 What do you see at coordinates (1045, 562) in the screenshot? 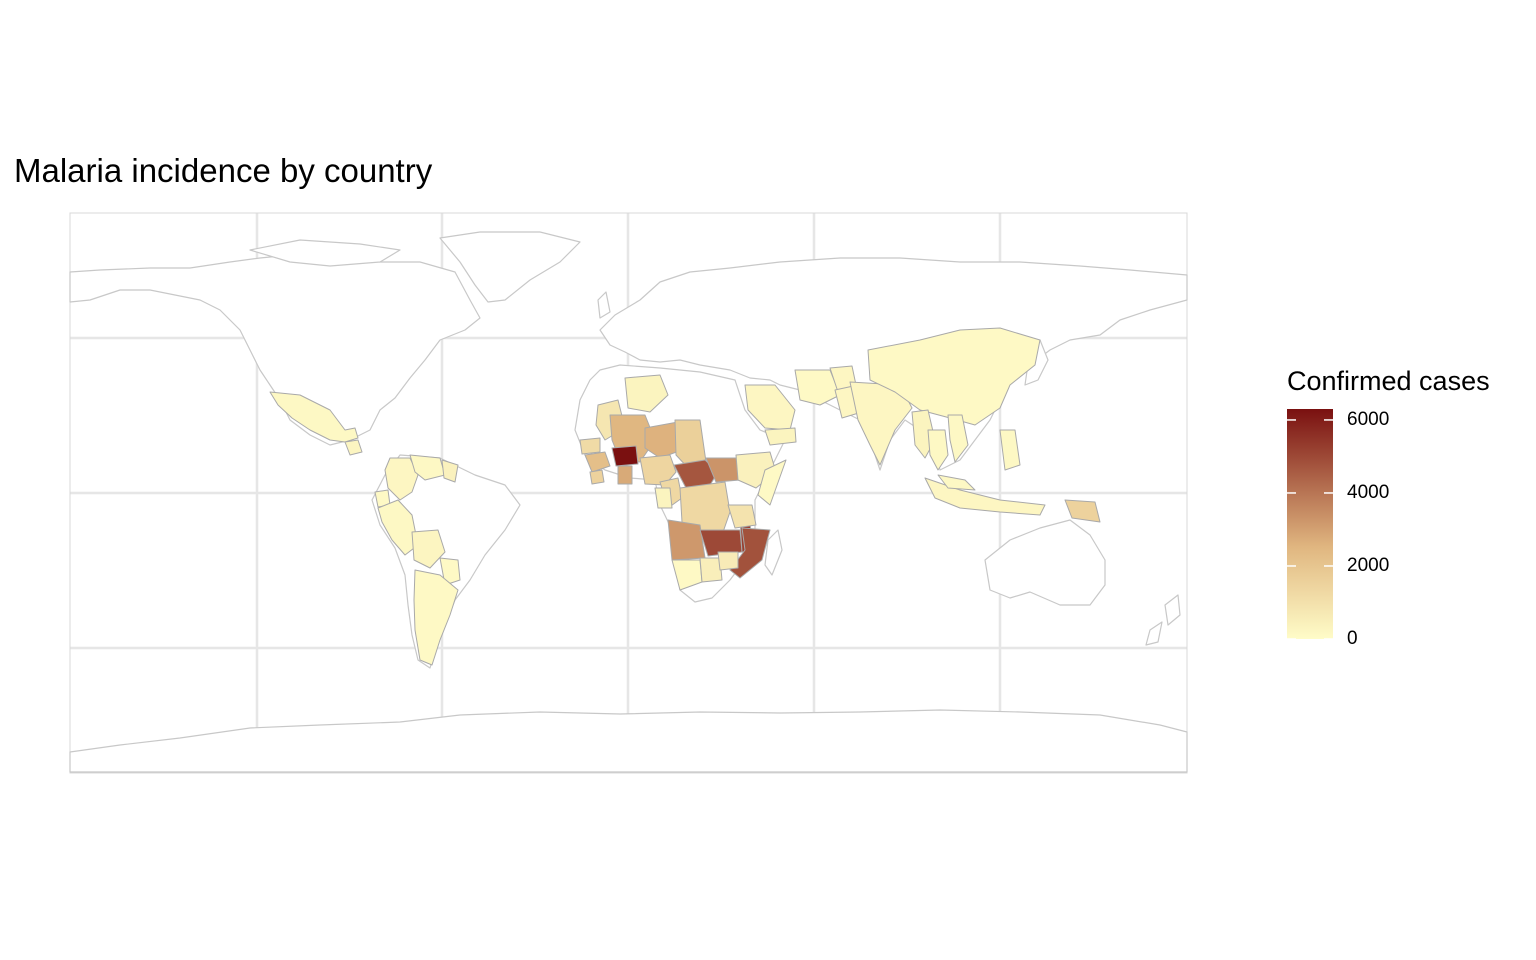
I see `australia-outline` at bounding box center [1045, 562].